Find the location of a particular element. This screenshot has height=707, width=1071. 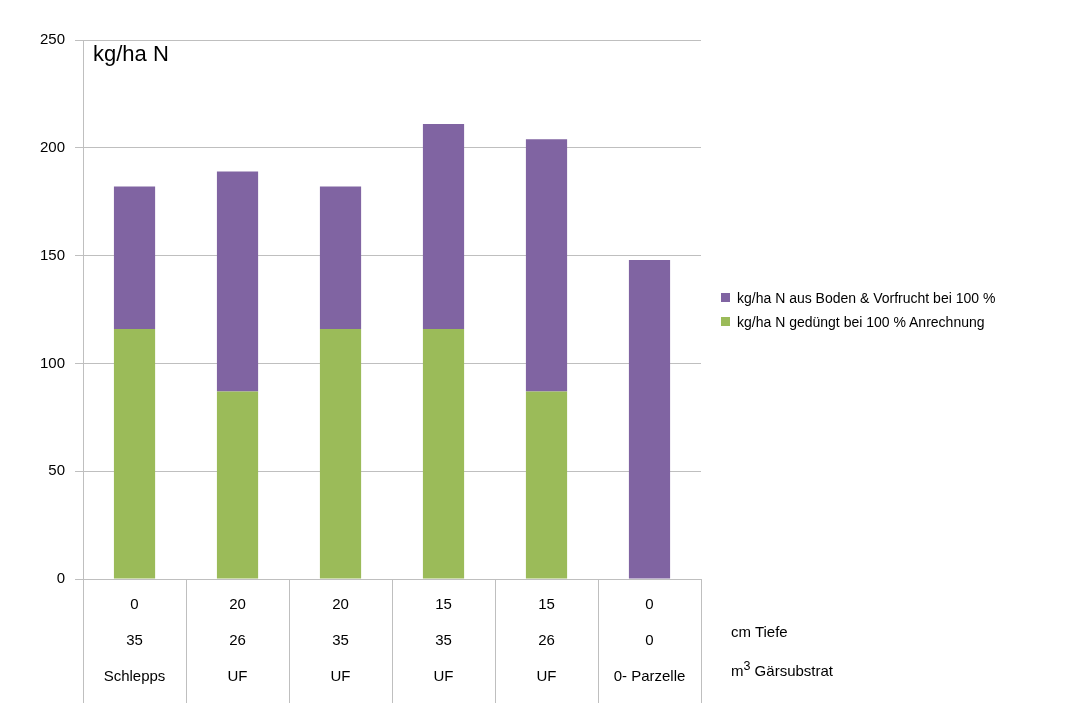

y-tick-label: 250 is located at coordinates (53, 39).